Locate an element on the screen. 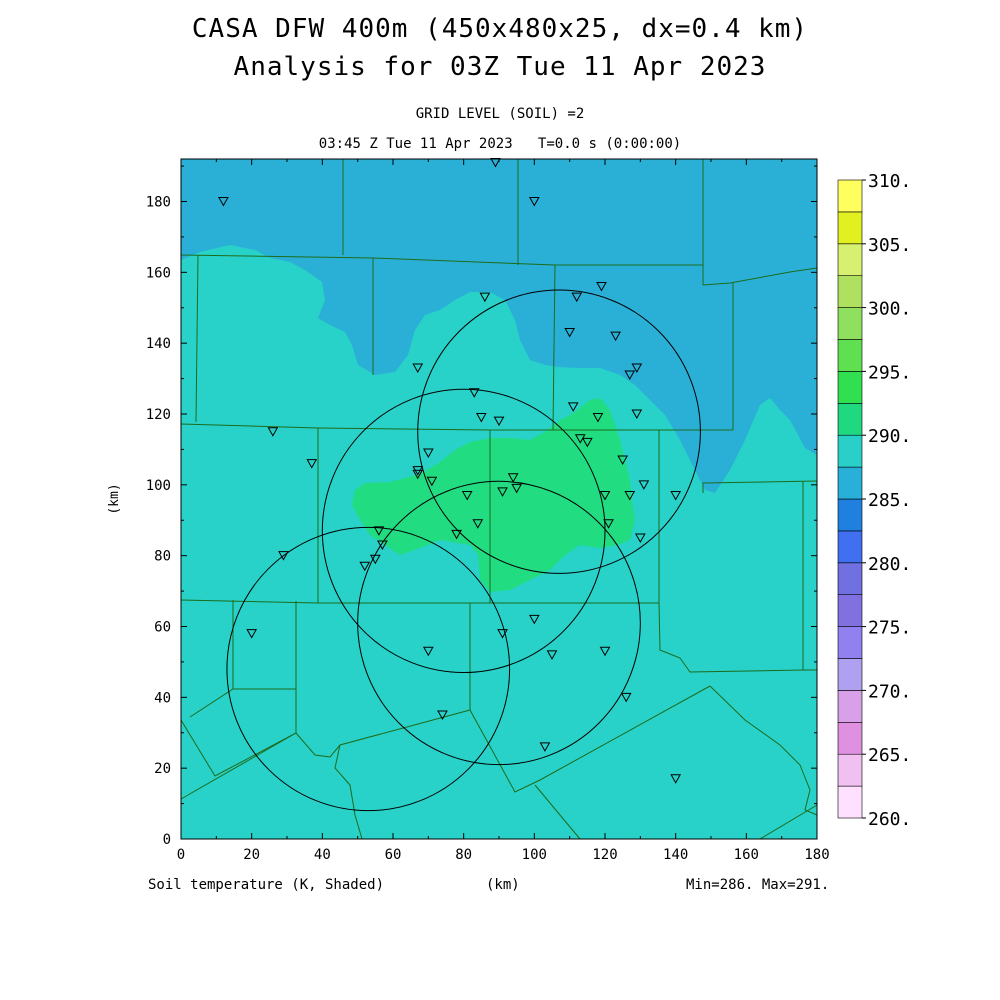  radar-2-ring is located at coordinates (463, 531).